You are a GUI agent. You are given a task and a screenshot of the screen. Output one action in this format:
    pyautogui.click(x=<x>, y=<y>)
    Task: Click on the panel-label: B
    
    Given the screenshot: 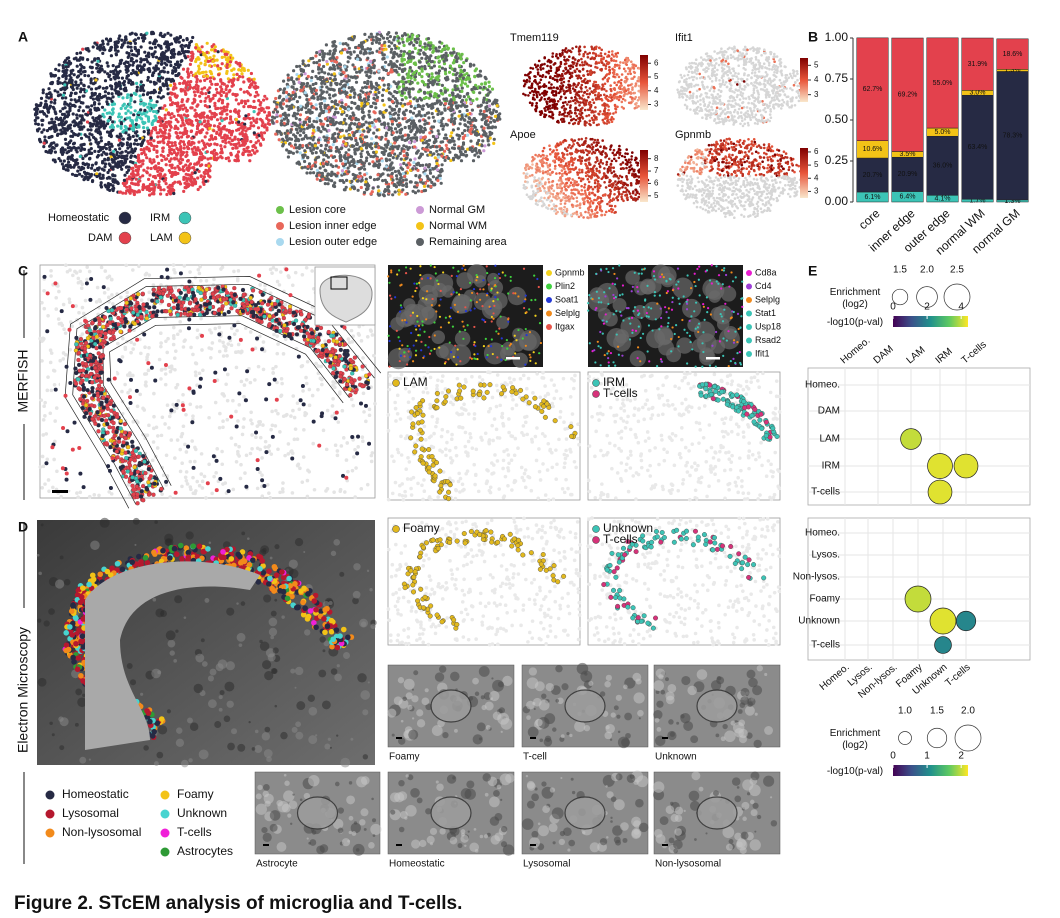 What is the action you would take?
    pyautogui.click(x=813, y=37)
    